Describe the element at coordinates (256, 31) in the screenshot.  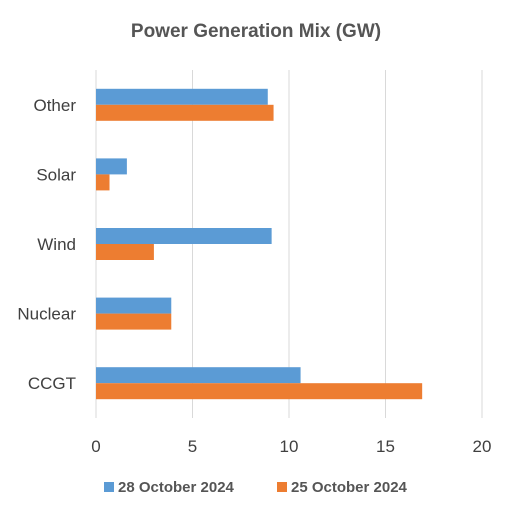
I see `chart-title: Power Generation Mix (GW)` at that location.